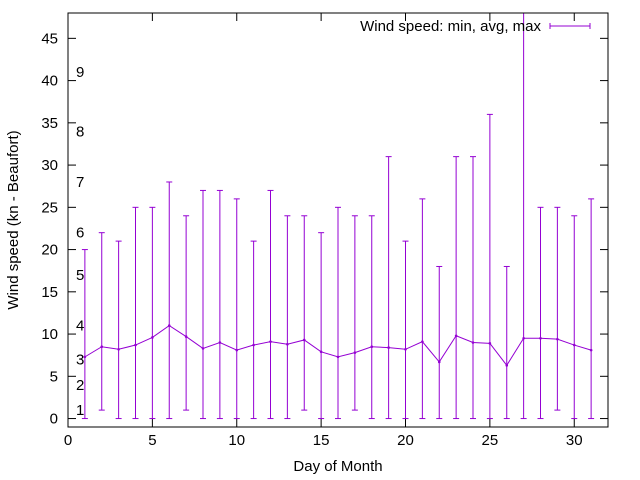 The image size is (640, 480). I want to click on beaufort-annotation: 3, so click(80, 359).